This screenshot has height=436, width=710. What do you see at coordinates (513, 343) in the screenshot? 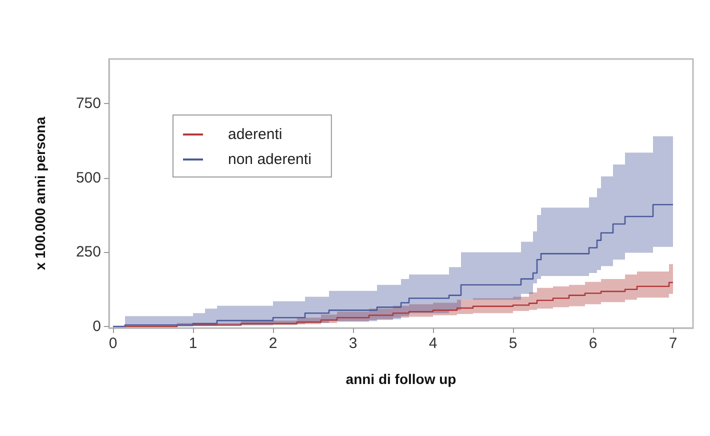
I see `x-tick-label: 5` at bounding box center [513, 343].